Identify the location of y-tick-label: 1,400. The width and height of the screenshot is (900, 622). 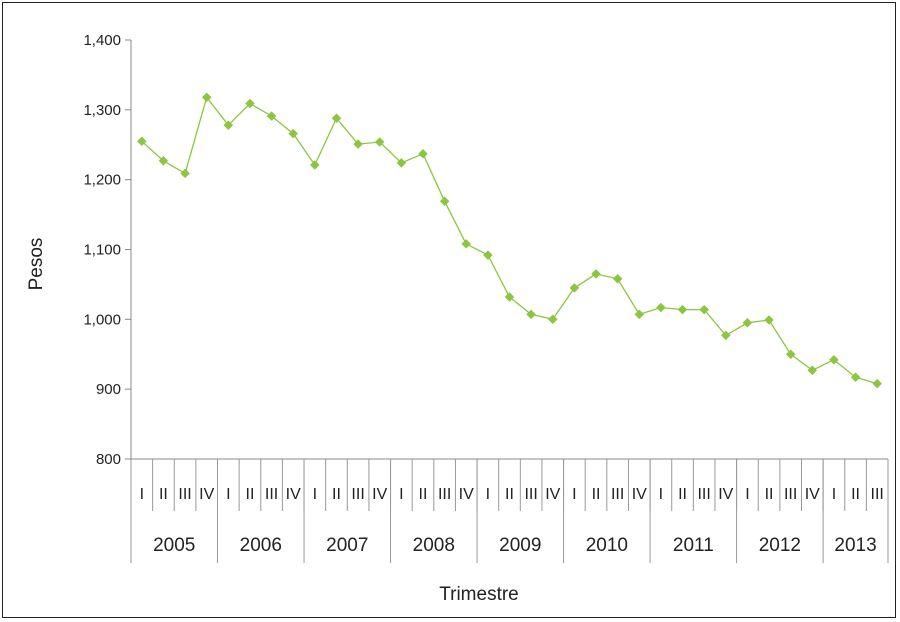
(102, 40).